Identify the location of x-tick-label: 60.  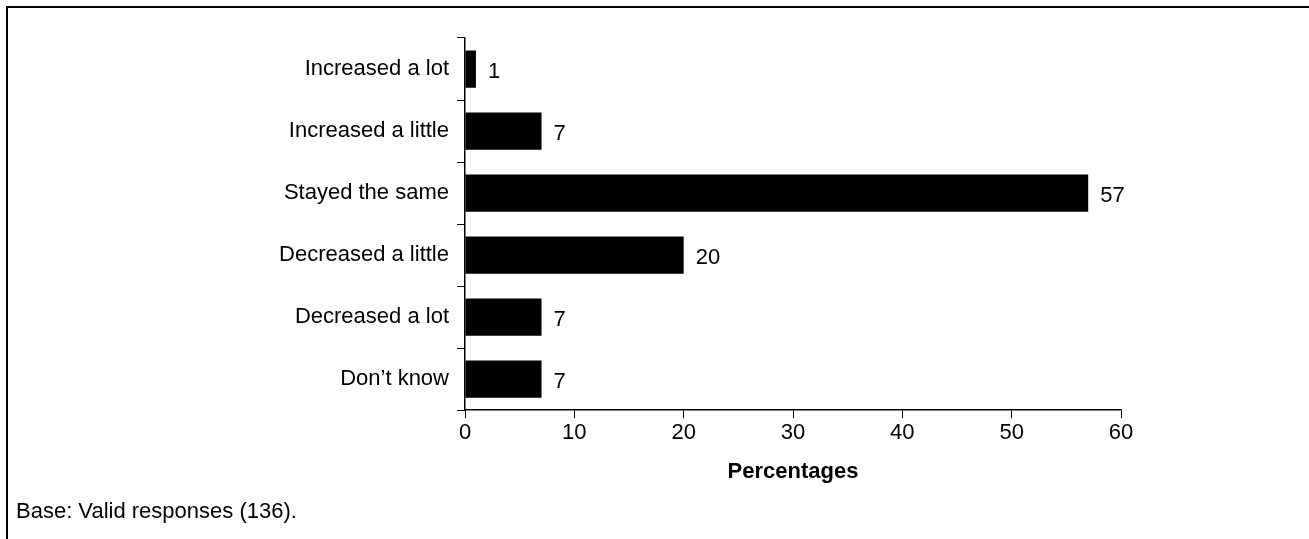
(1121, 432).